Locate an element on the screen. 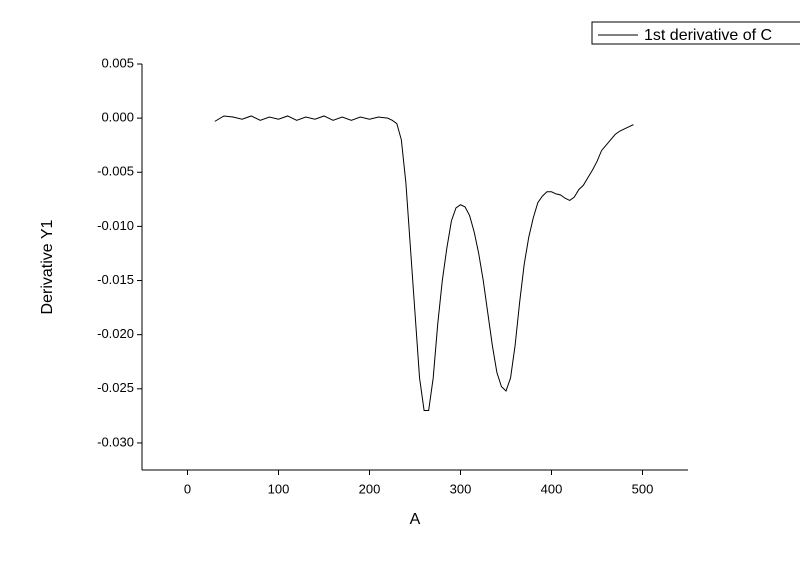 The height and width of the screenshot is (565, 800). legend-box is located at coordinates (695, 33).